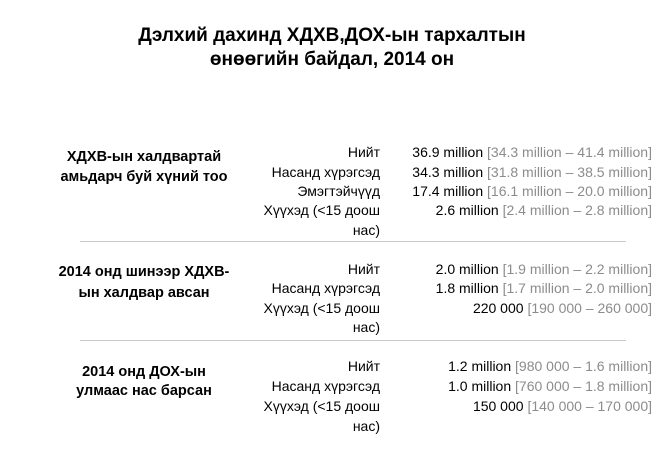 This screenshot has width=664, height=453. I want to click on range: [1.9 million – 2.2 million], so click(577, 269).